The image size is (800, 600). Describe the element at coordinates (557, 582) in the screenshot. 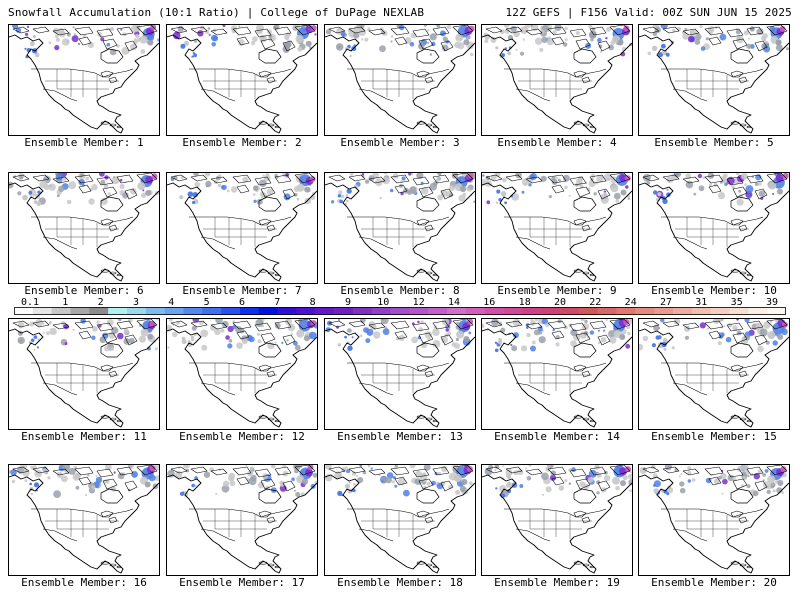

I see `ensemble-member-label: Ensemble Member: 19` at that location.